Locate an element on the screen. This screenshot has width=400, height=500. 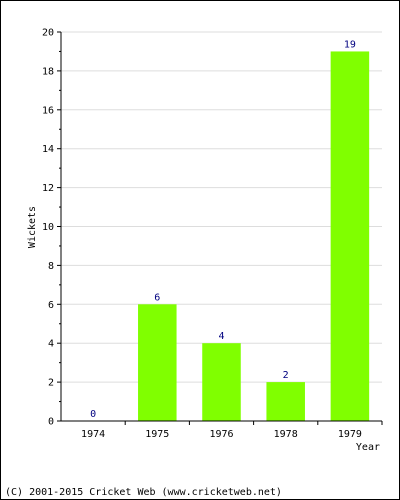
data-label-1974: 0 is located at coordinates (93, 414).